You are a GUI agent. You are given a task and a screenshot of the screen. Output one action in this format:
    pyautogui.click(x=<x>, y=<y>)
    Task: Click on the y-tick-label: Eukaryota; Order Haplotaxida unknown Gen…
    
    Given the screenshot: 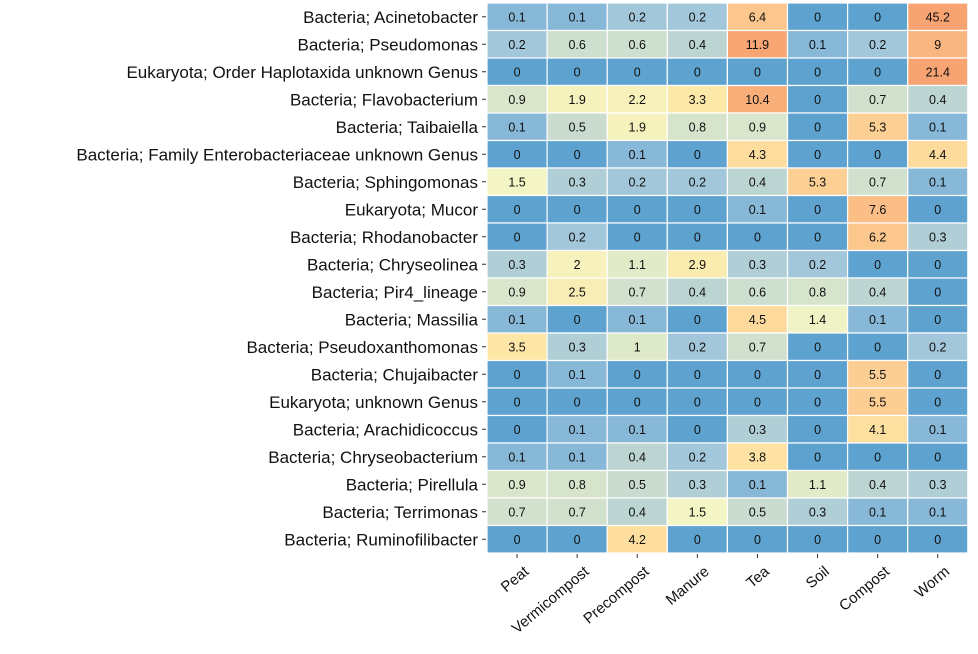 What is the action you would take?
    pyautogui.click(x=302, y=72)
    